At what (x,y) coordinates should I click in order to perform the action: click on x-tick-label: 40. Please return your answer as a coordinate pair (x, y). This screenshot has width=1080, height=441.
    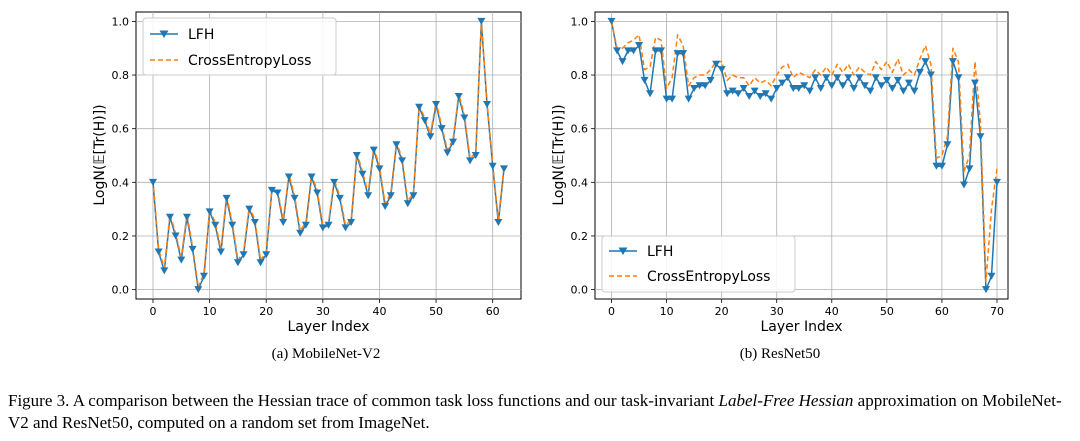
    Looking at the image, I should click on (379, 311).